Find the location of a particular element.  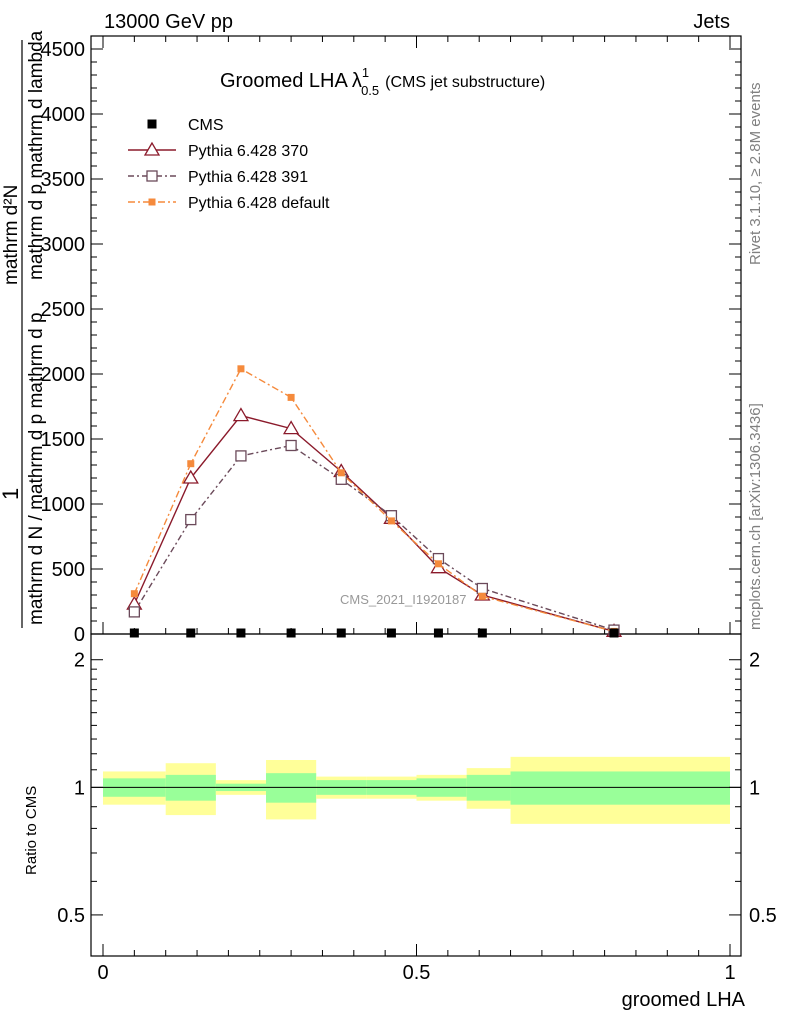

p391-line is located at coordinates (374, 537).